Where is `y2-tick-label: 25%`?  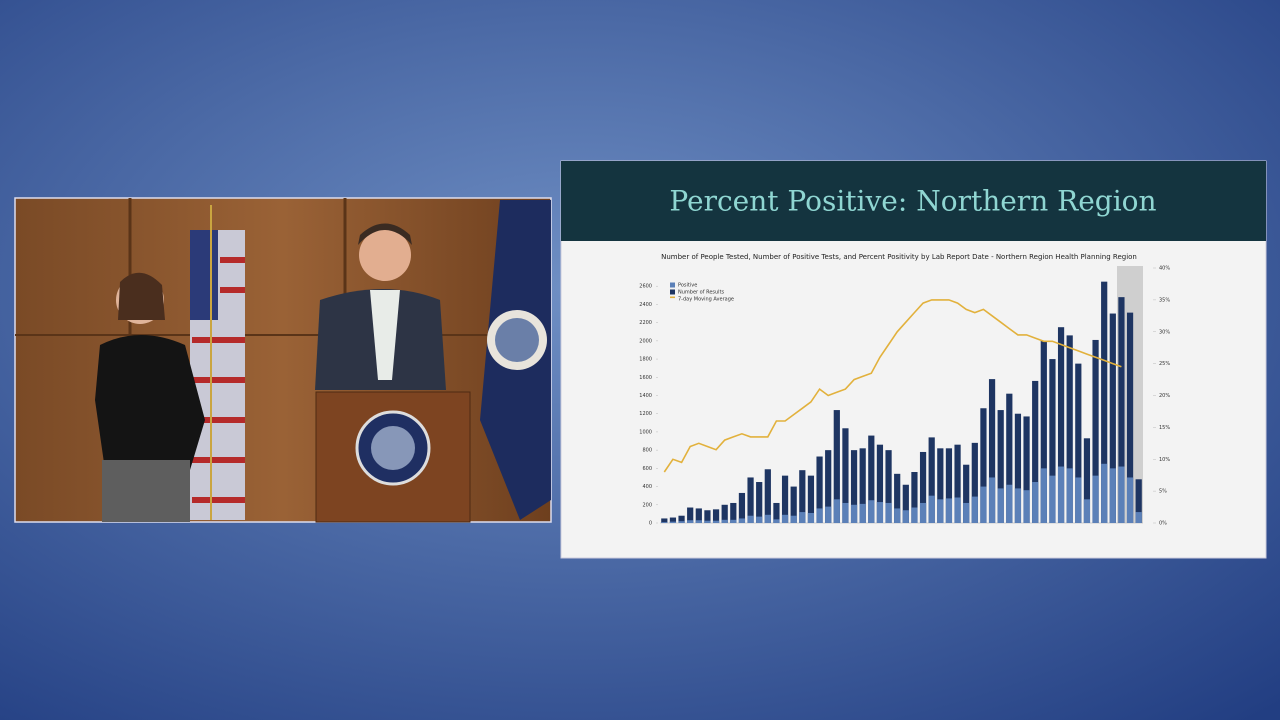
y2-tick-label: 25% is located at coordinates (1164, 364).